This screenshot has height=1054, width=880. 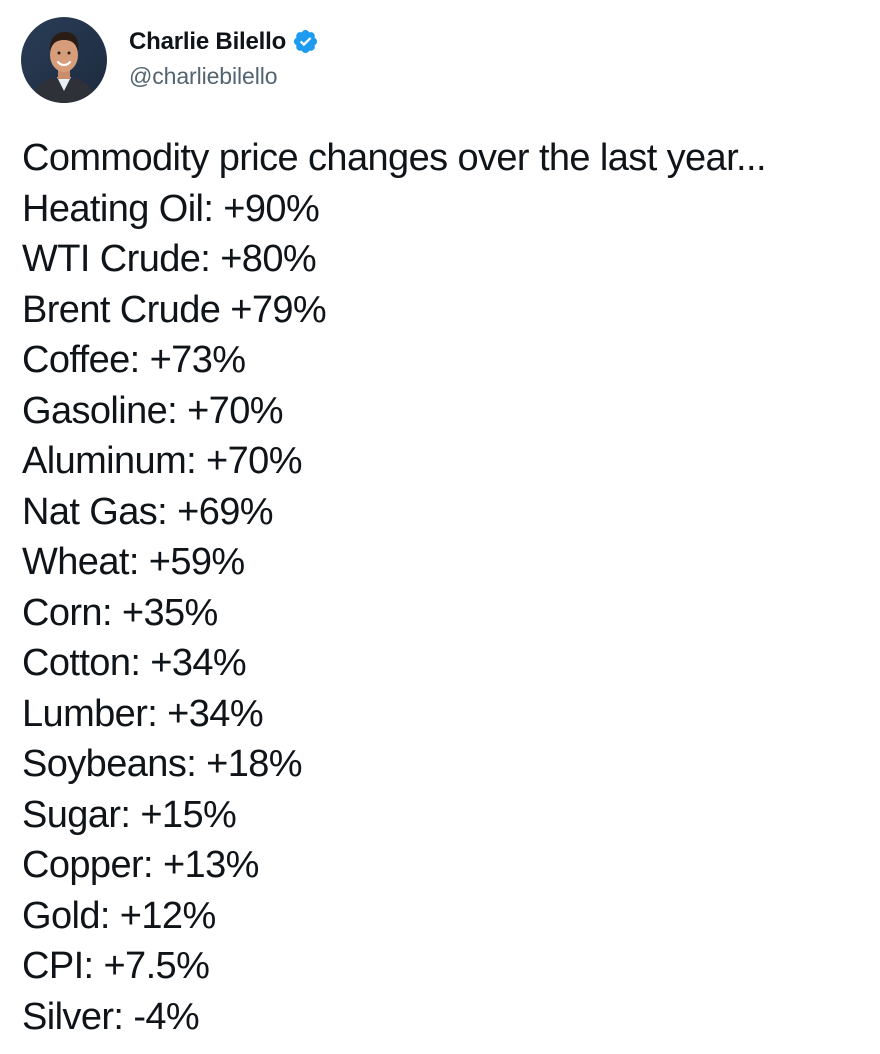 What do you see at coordinates (305, 41) in the screenshot?
I see `verified-badge-icon` at bounding box center [305, 41].